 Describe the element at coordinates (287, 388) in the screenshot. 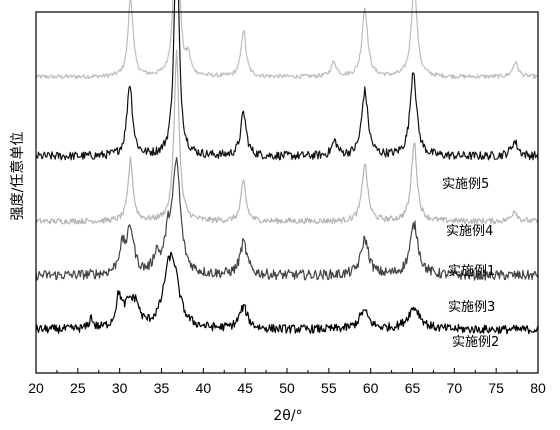

I see `x-tick-label: 50` at that location.